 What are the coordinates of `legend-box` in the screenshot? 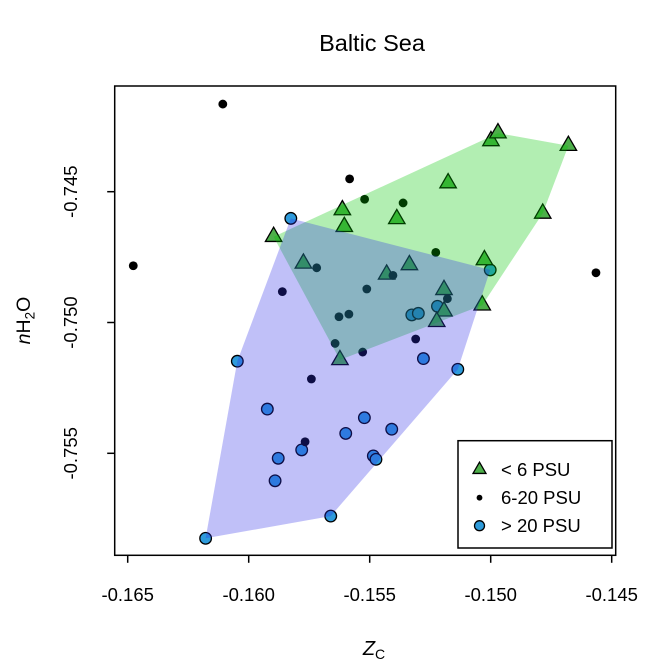 It's located at (535, 494).